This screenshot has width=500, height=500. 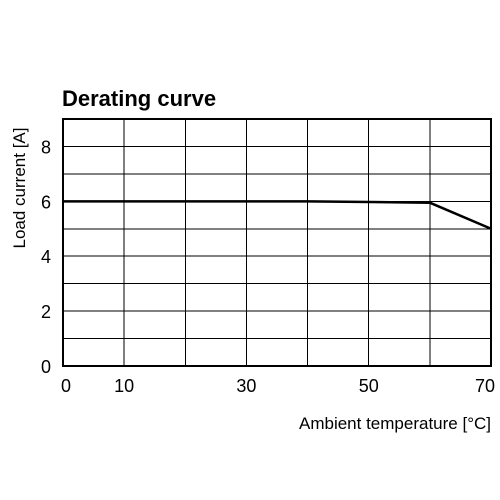 What do you see at coordinates (46, 147) in the screenshot?
I see `y-tick-label: 8` at bounding box center [46, 147].